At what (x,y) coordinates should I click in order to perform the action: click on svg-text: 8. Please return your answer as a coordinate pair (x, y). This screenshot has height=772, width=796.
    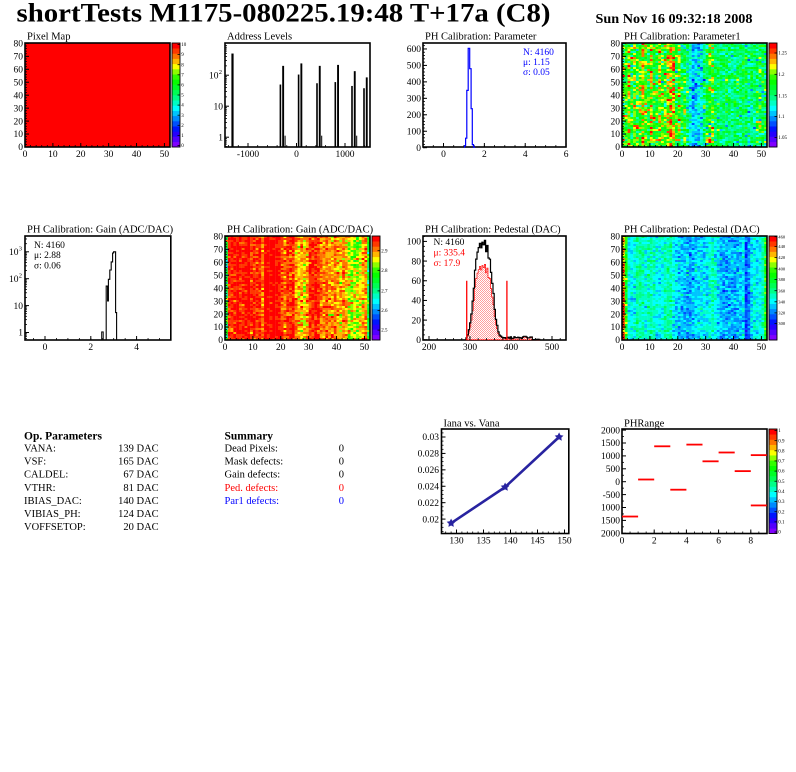
    Looking at the image, I should click on (182, 65).